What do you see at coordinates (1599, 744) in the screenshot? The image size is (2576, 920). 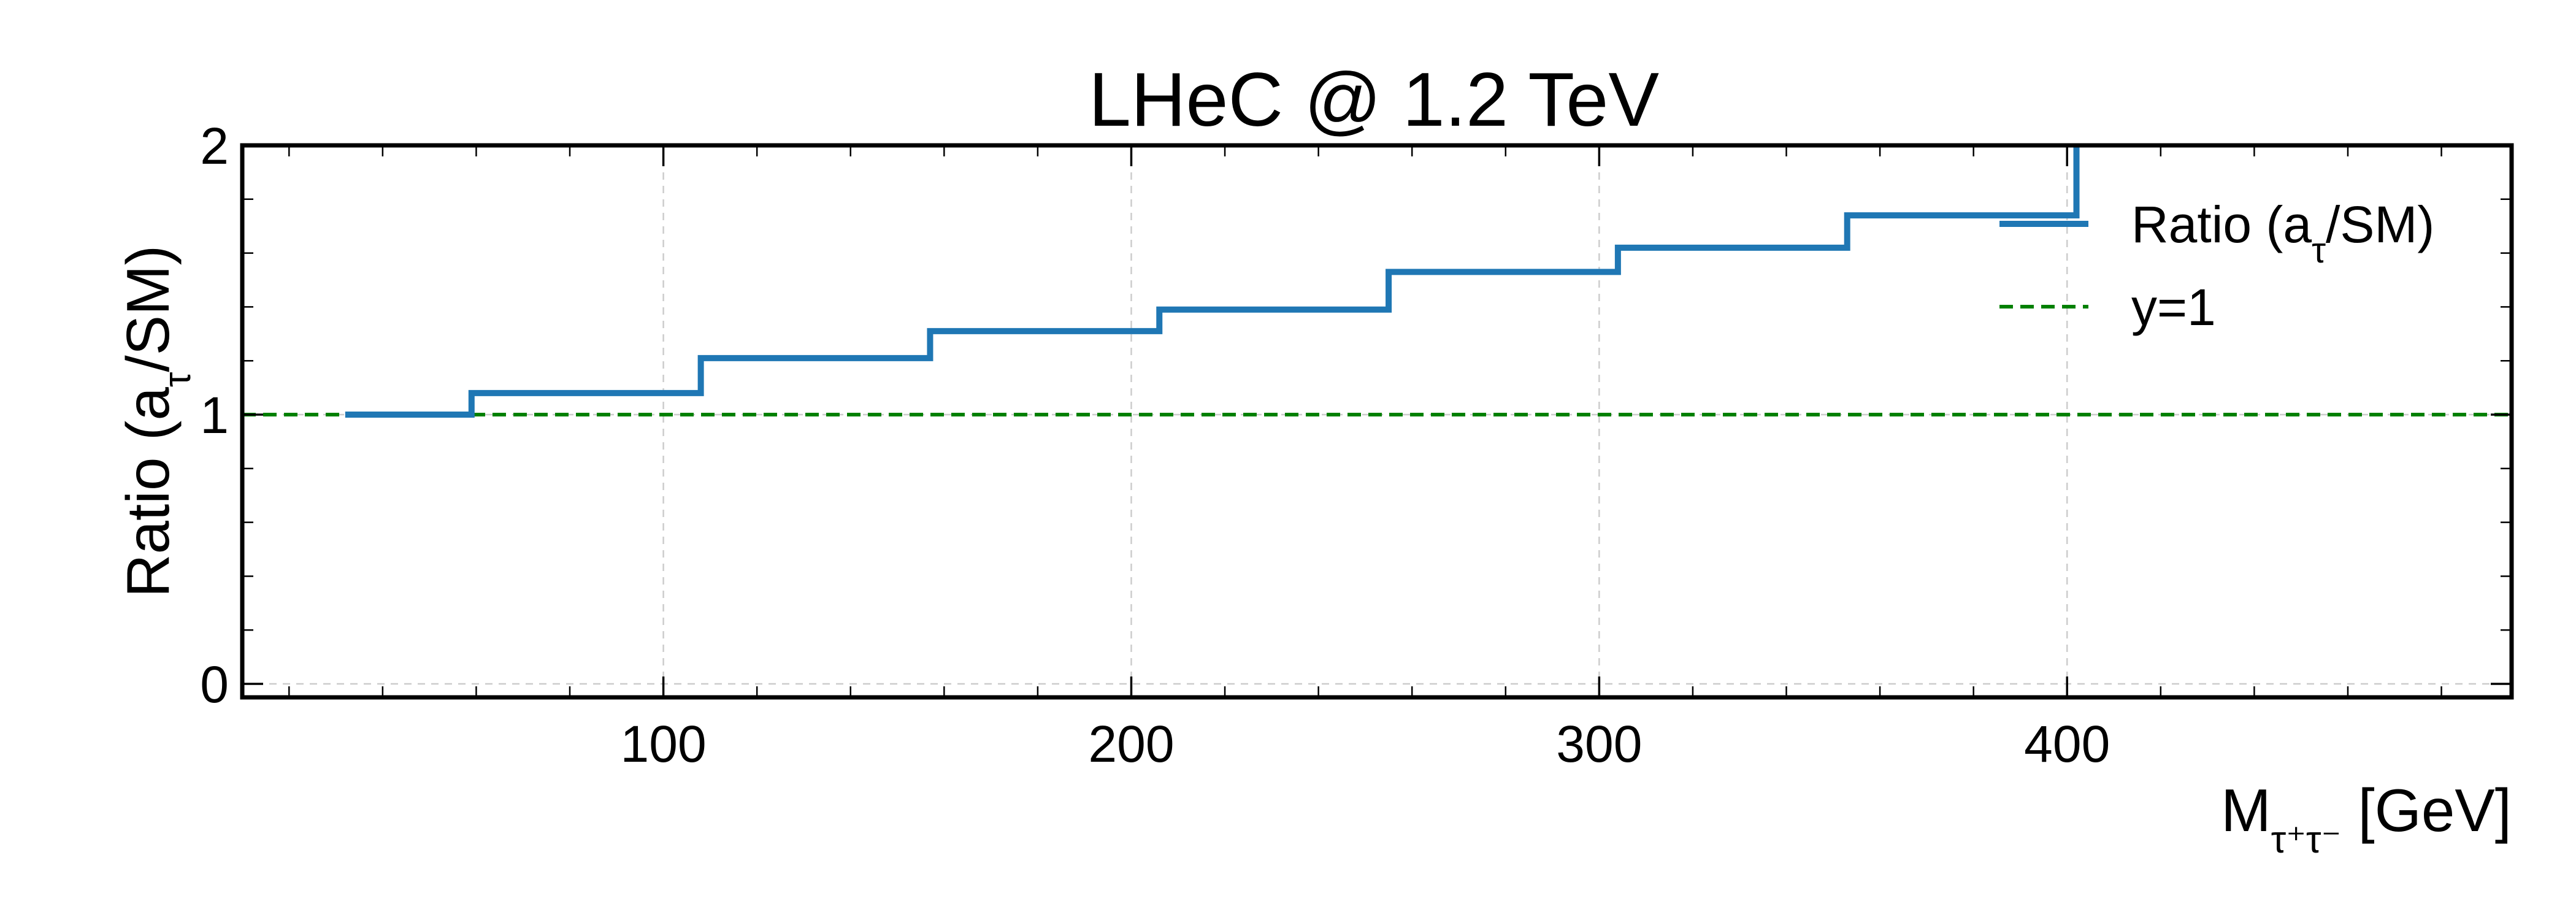 I see `x-tick-label: 300` at bounding box center [1599, 744].